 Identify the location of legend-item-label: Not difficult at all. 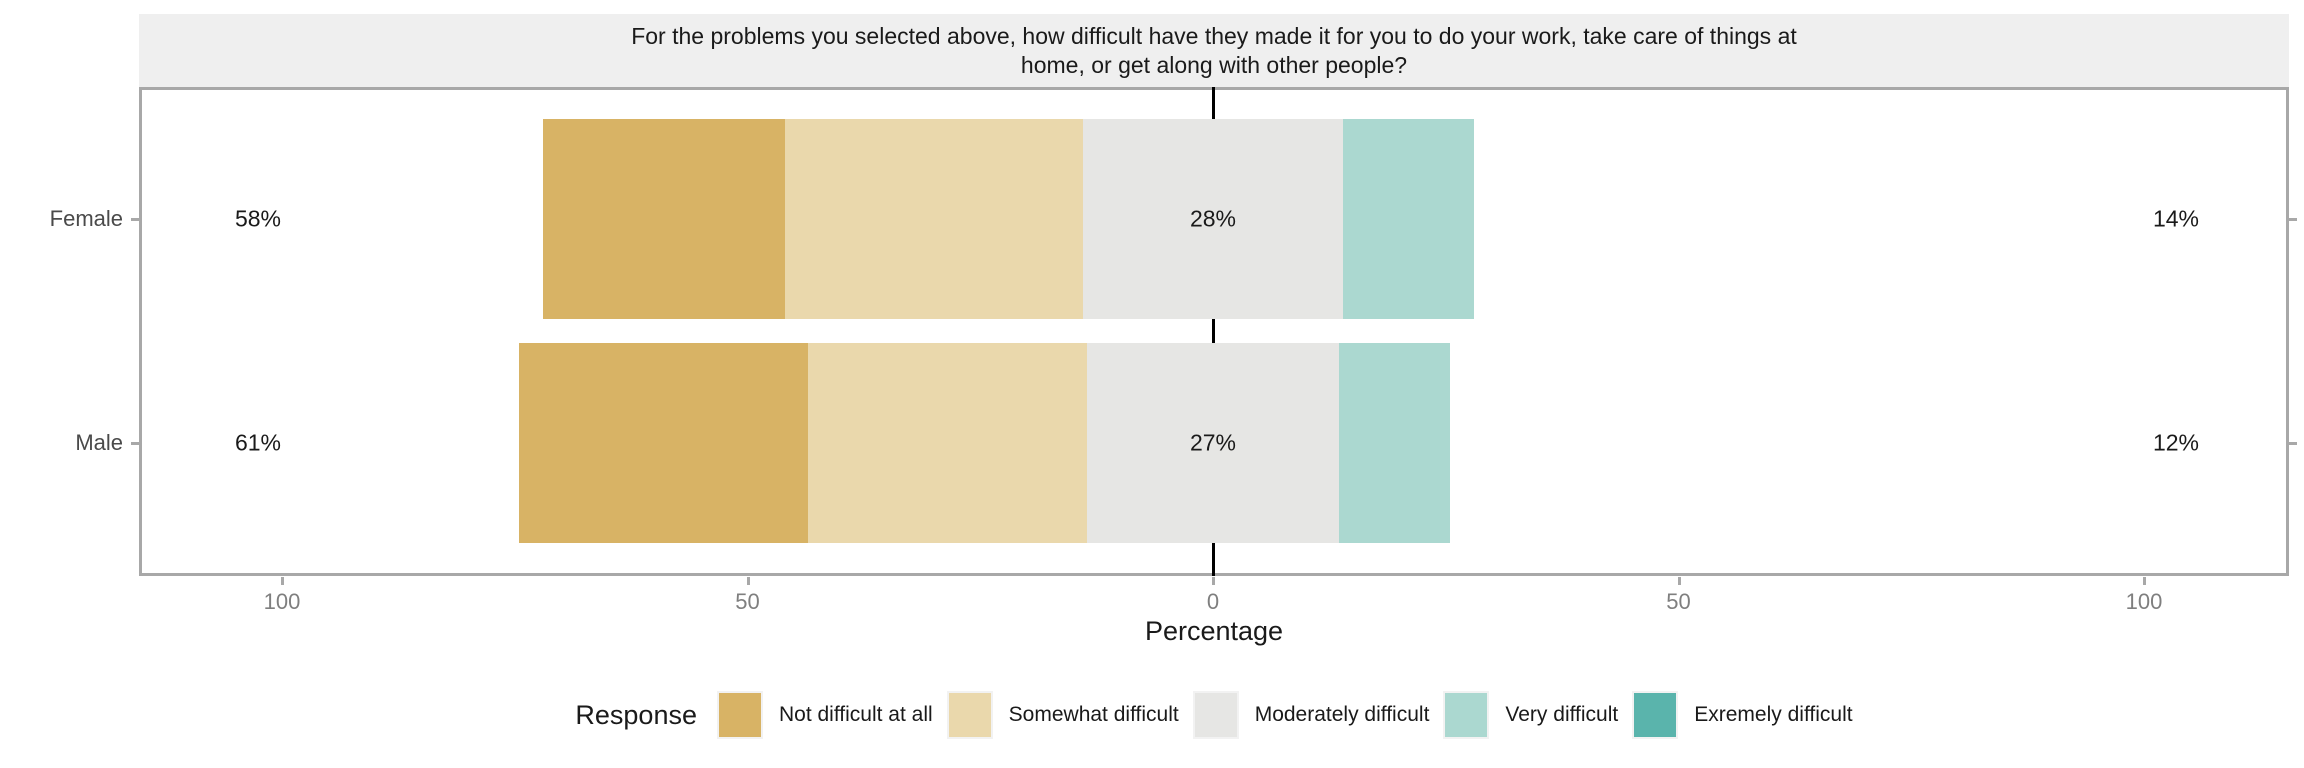
(855, 714).